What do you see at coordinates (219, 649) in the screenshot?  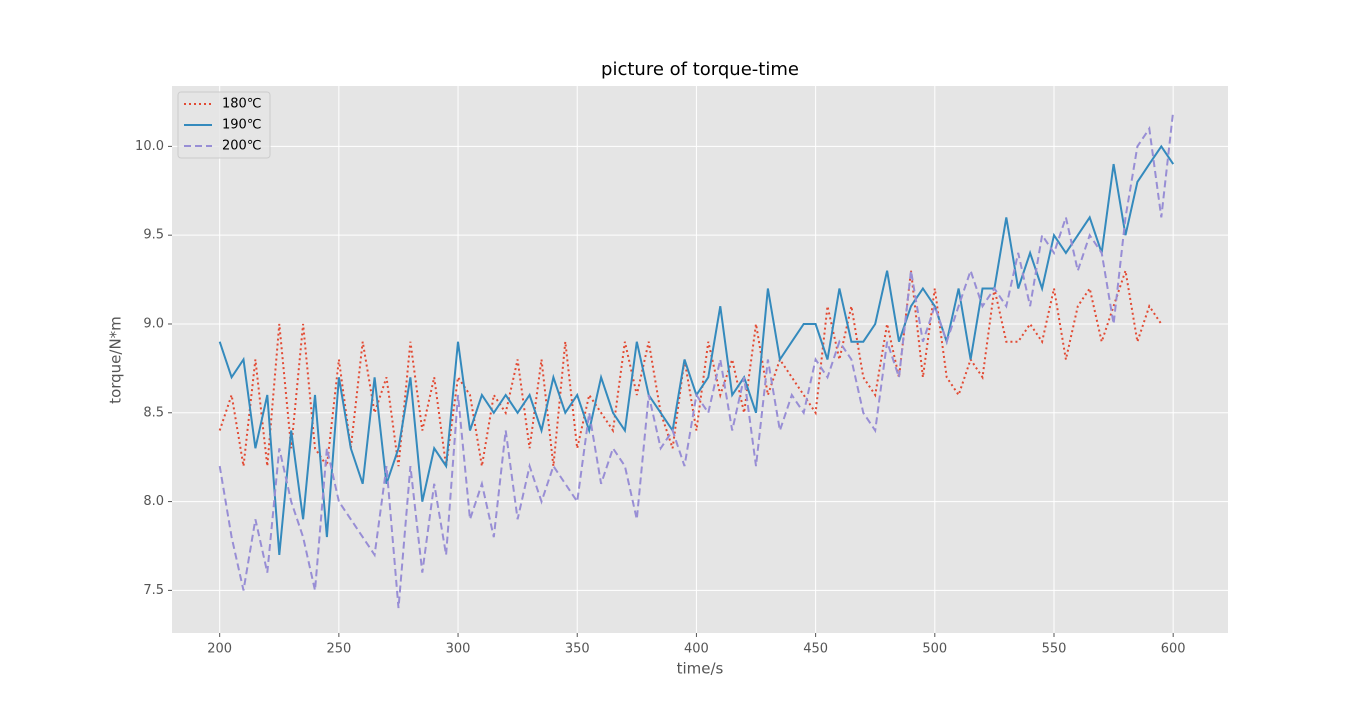 I see `x-tick-label: 200` at bounding box center [219, 649].